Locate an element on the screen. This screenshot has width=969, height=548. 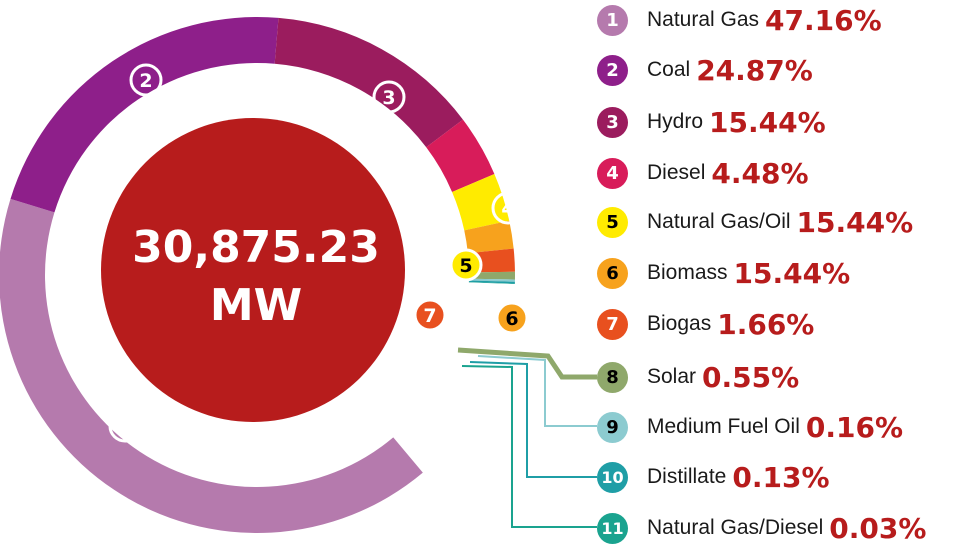
legend-item: 10 Distillate 0.13% is located at coordinates (713, 477).